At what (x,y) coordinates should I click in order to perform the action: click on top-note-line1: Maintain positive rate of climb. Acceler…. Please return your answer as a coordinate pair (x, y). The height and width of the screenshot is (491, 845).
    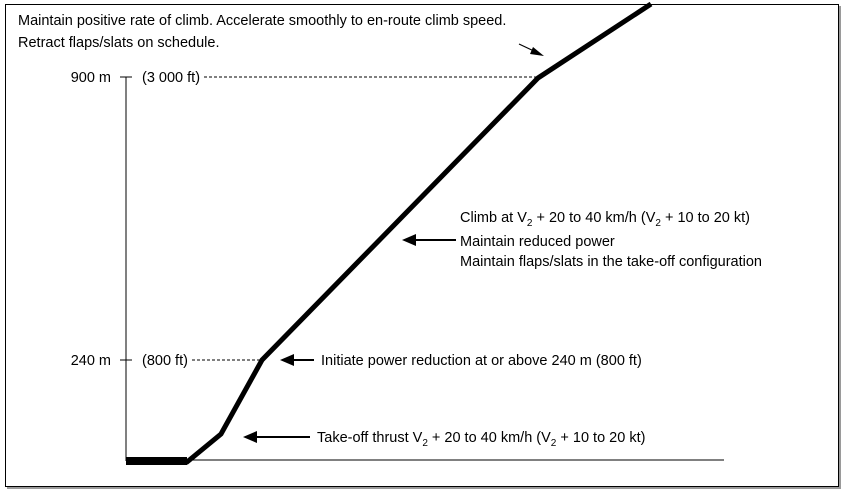
    Looking at the image, I should click on (262, 21).